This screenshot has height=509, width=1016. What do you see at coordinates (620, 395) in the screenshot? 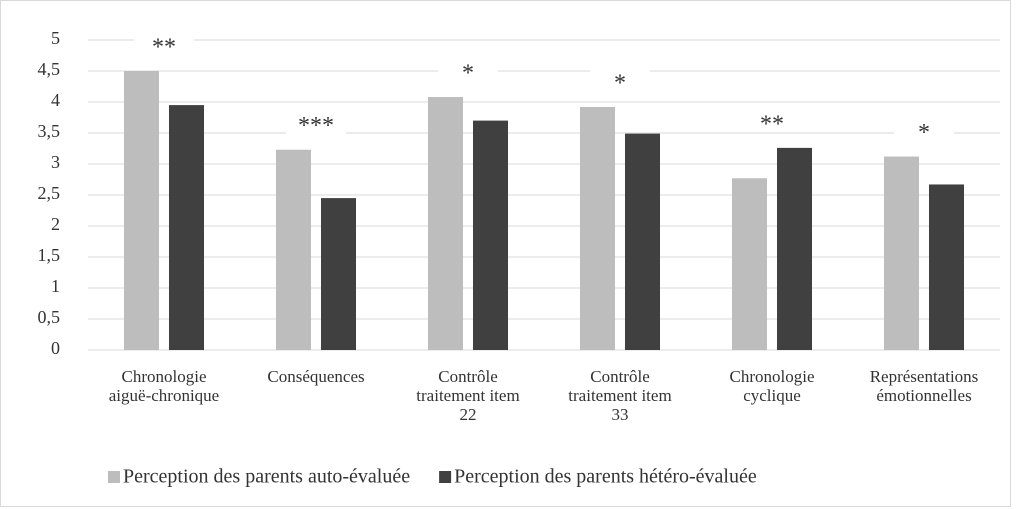
I see `x-tick-label: Contrôle traitement item 33` at bounding box center [620, 395].